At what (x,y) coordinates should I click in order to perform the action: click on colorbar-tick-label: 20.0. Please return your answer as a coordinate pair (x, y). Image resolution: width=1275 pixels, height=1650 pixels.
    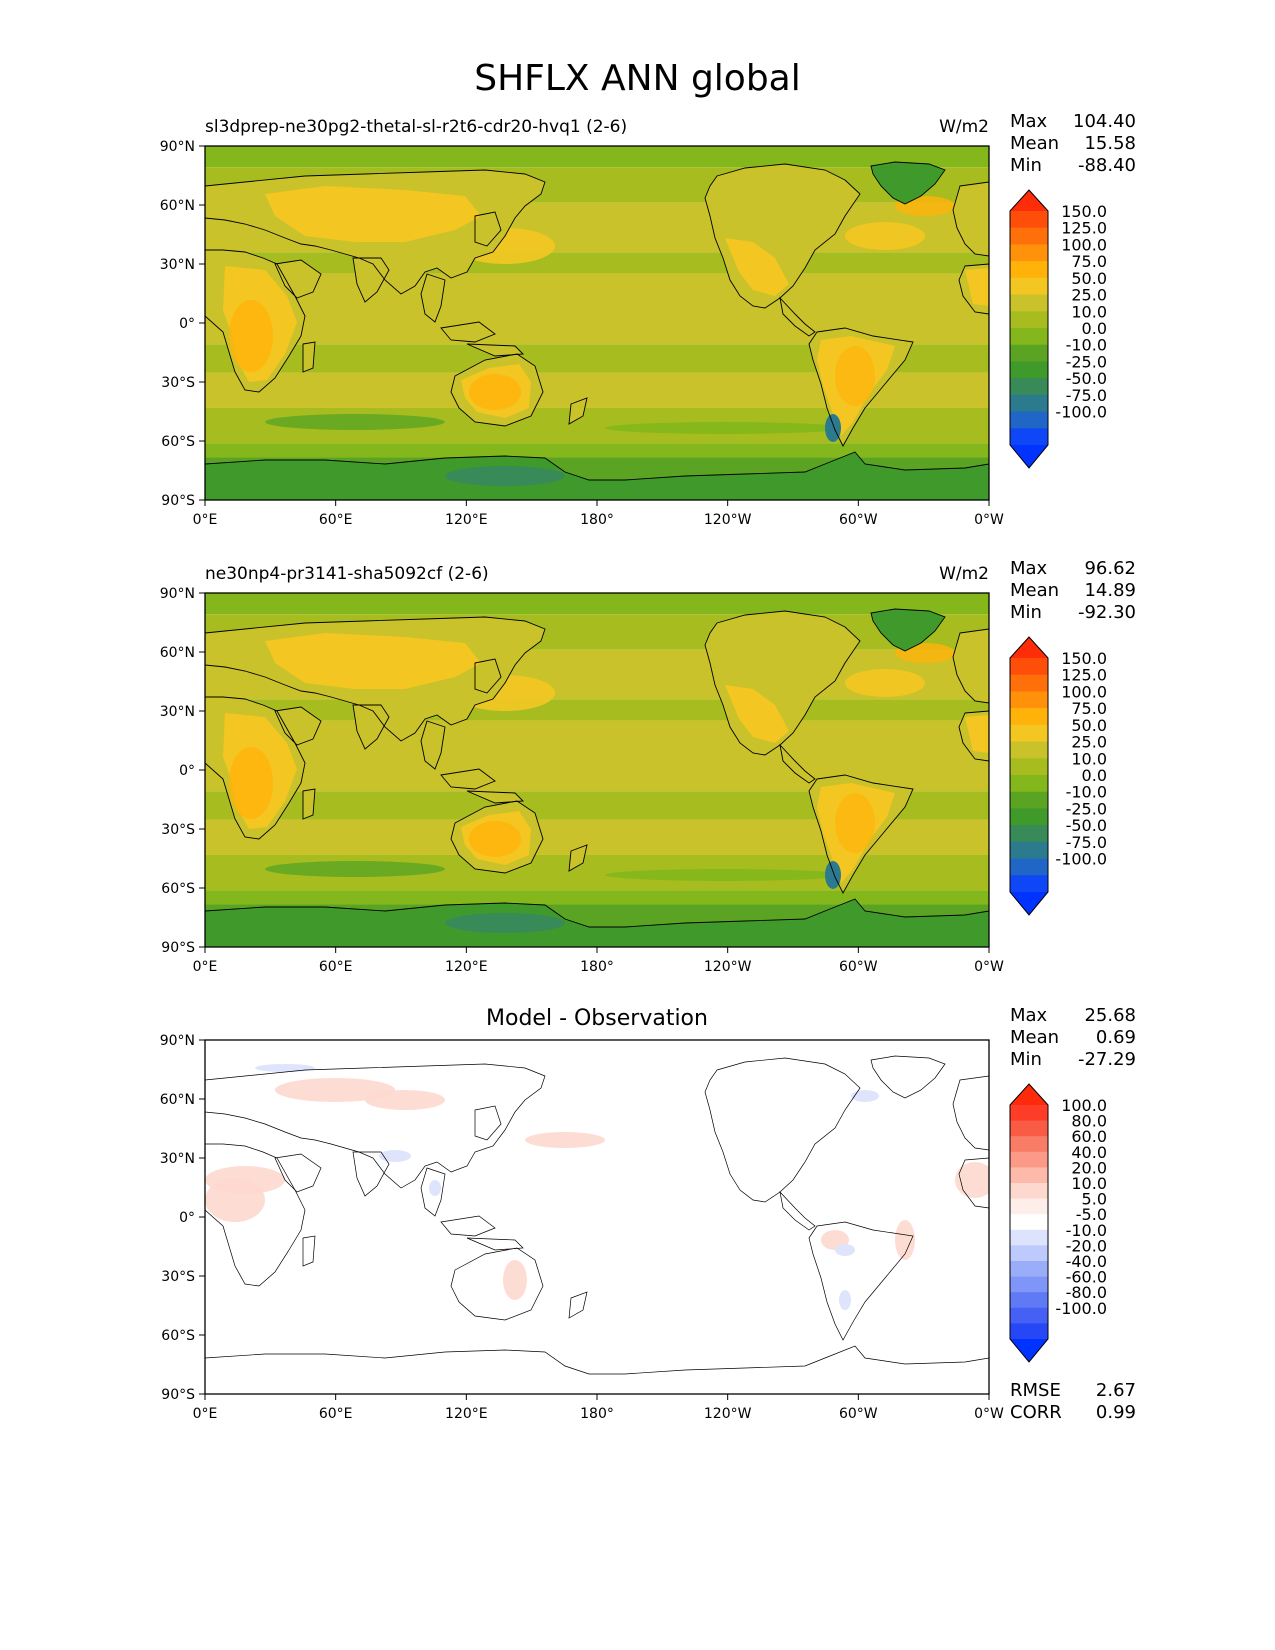
    Looking at the image, I should click on (1089, 1167).